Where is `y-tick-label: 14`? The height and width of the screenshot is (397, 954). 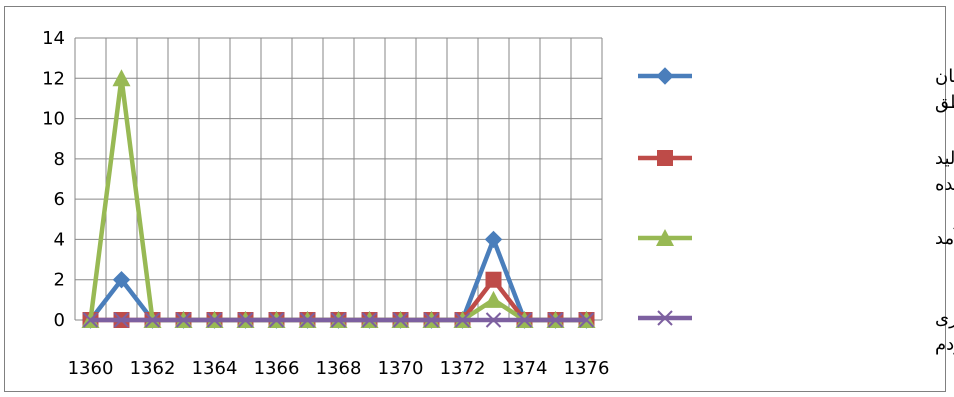
y-tick-label: 14 is located at coordinates (53, 38).